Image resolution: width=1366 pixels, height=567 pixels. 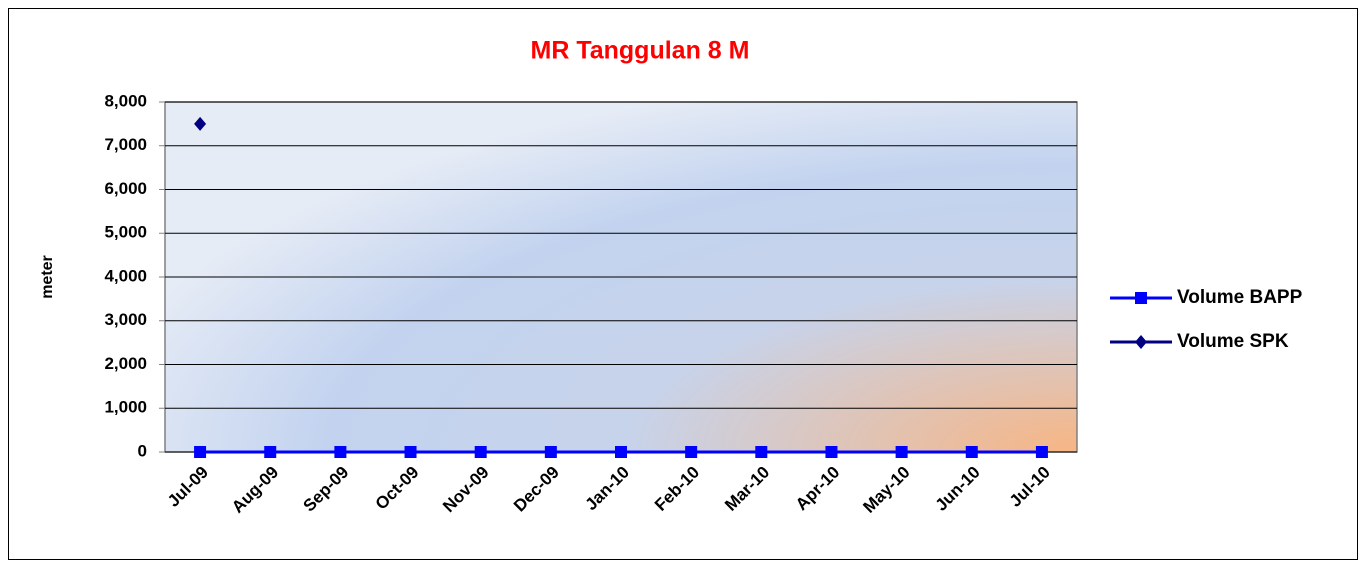 I want to click on legend-label: Volume SPK, so click(x=1233, y=341).